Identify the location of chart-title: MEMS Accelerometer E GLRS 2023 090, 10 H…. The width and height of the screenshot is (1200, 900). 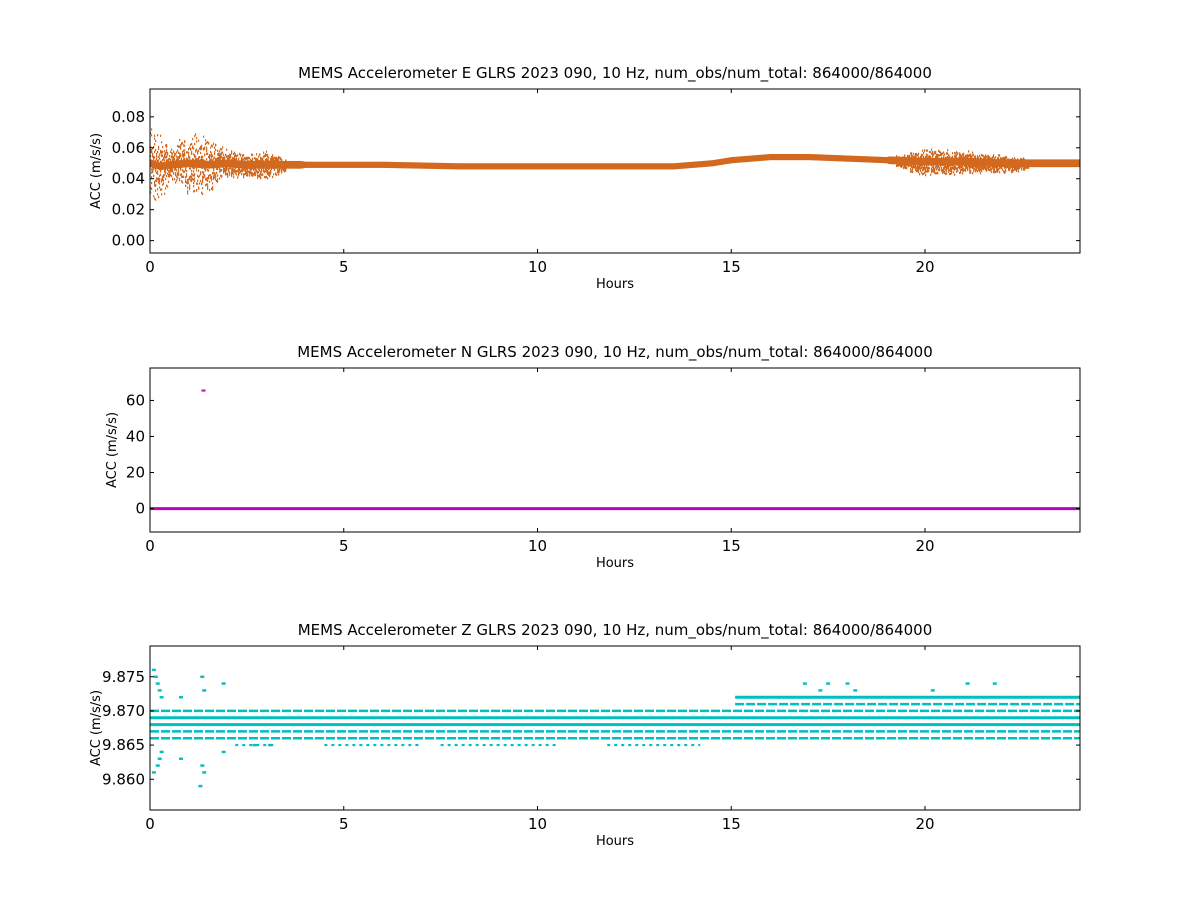
(615, 73).